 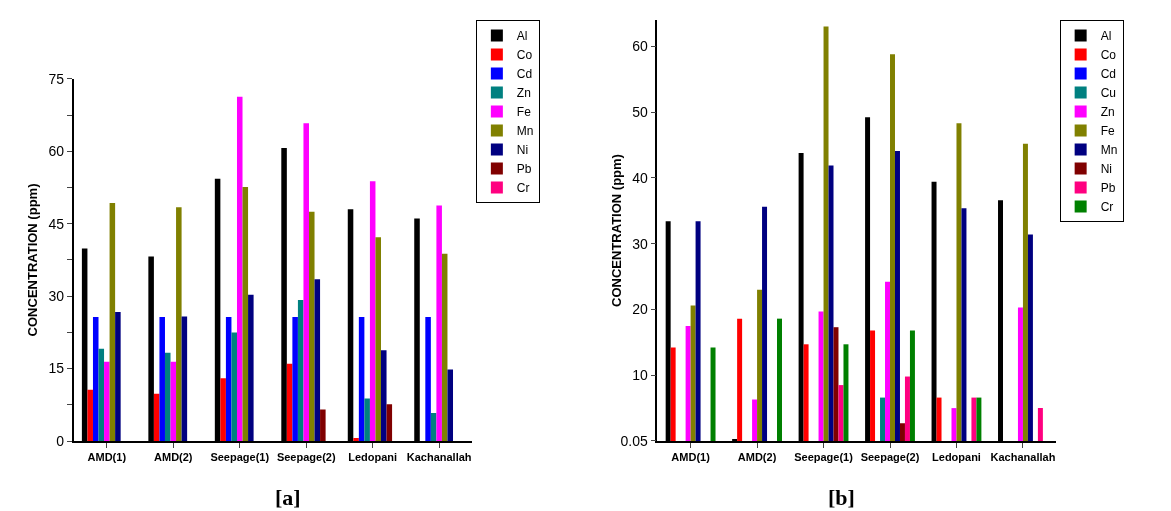 I want to click on legend-label: Pb, so click(x=1108, y=188).